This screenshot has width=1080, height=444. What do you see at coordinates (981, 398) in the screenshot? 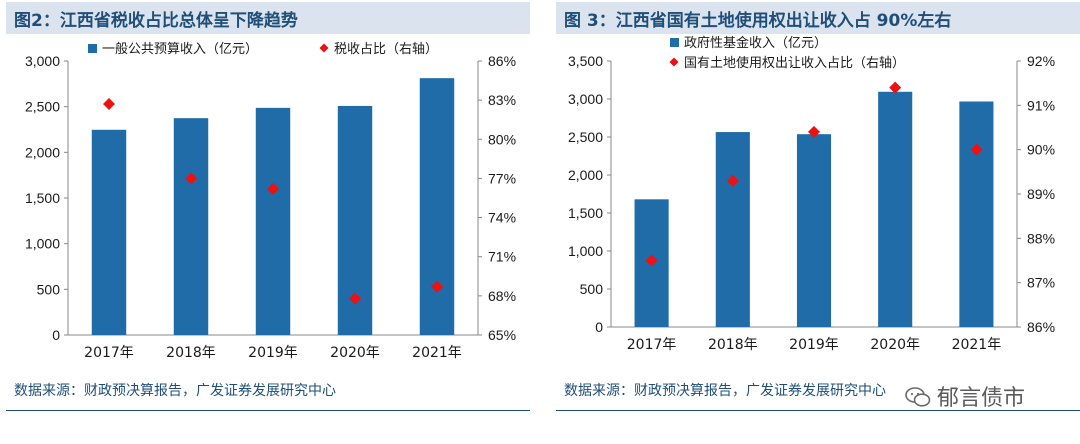
I see `watermark-text: 郁言债市` at bounding box center [981, 398].